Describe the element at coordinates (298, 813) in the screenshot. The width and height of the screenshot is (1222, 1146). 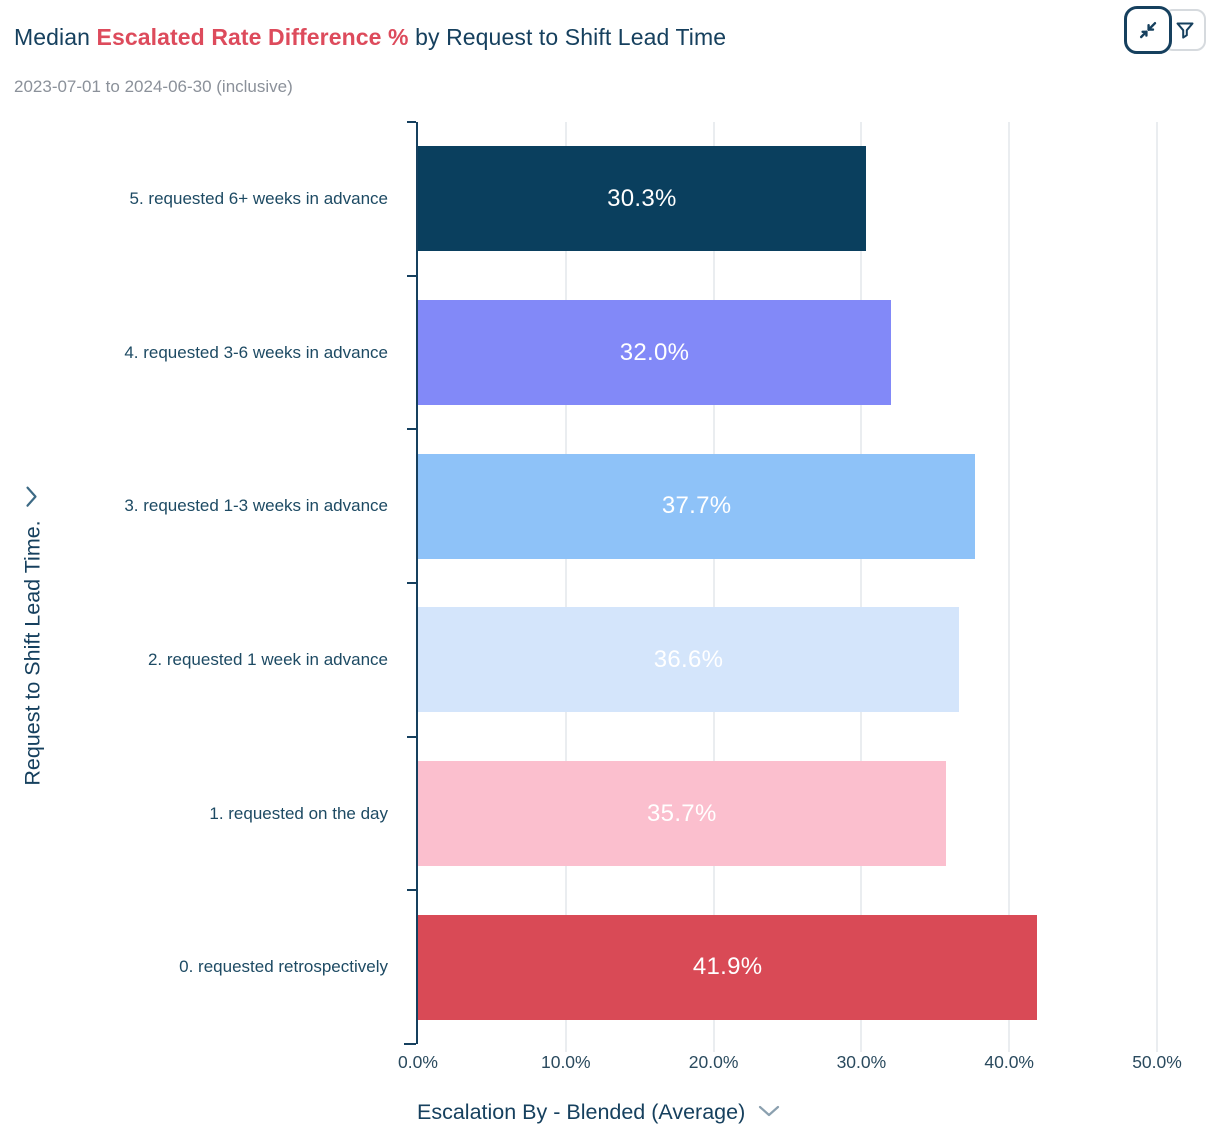
I see `category-label: 1. requested on the day` at that location.